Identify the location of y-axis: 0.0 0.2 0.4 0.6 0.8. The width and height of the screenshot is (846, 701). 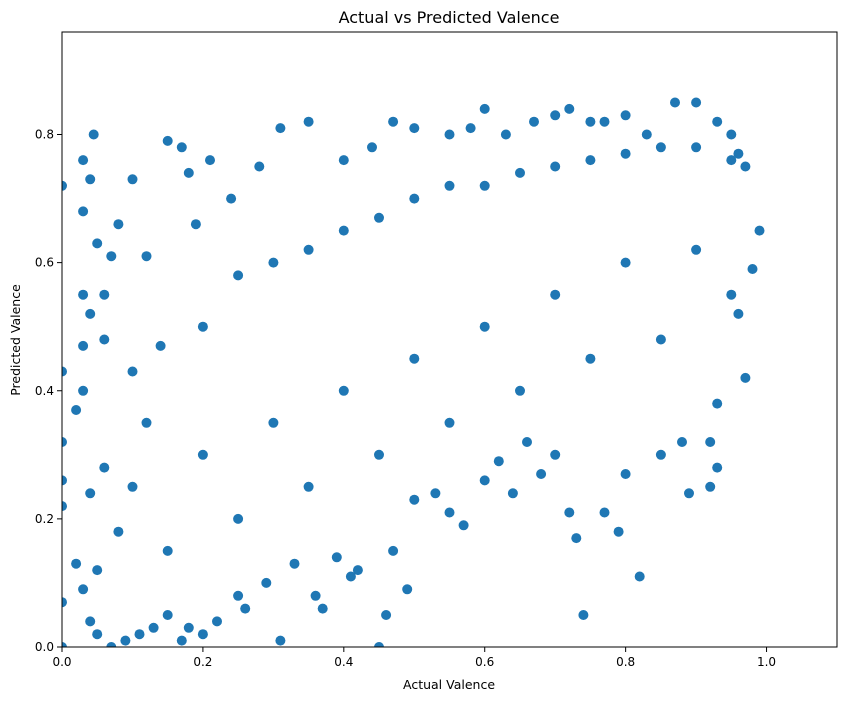
(48, 391).